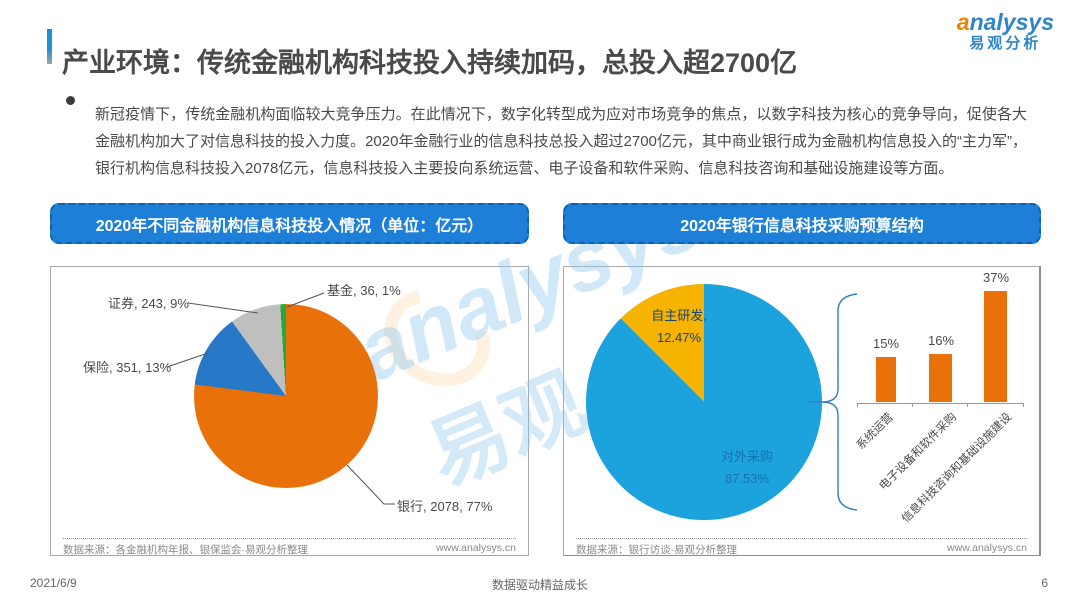  What do you see at coordinates (995, 346) in the screenshot?
I see `bar-consulting-infrastructure` at bounding box center [995, 346].